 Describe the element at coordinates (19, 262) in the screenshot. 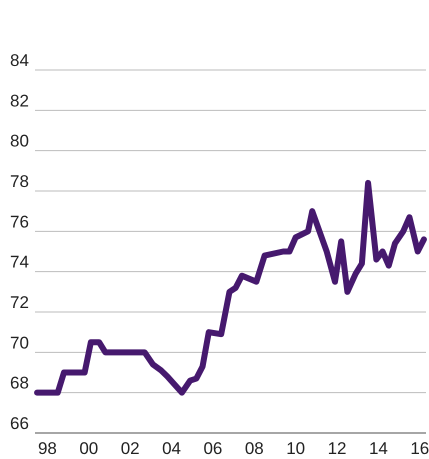

I see `y-tick-label: 74` at that location.